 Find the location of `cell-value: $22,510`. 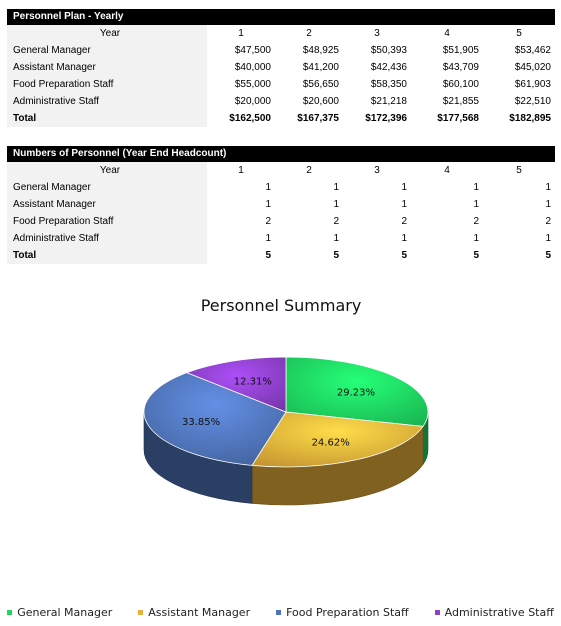

cell-value: $22,510 is located at coordinates (532, 101).